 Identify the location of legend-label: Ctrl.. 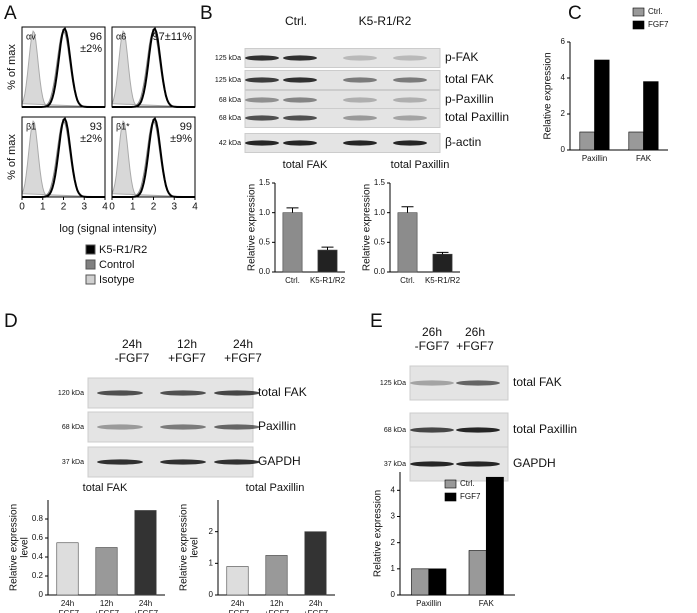
(655, 11).